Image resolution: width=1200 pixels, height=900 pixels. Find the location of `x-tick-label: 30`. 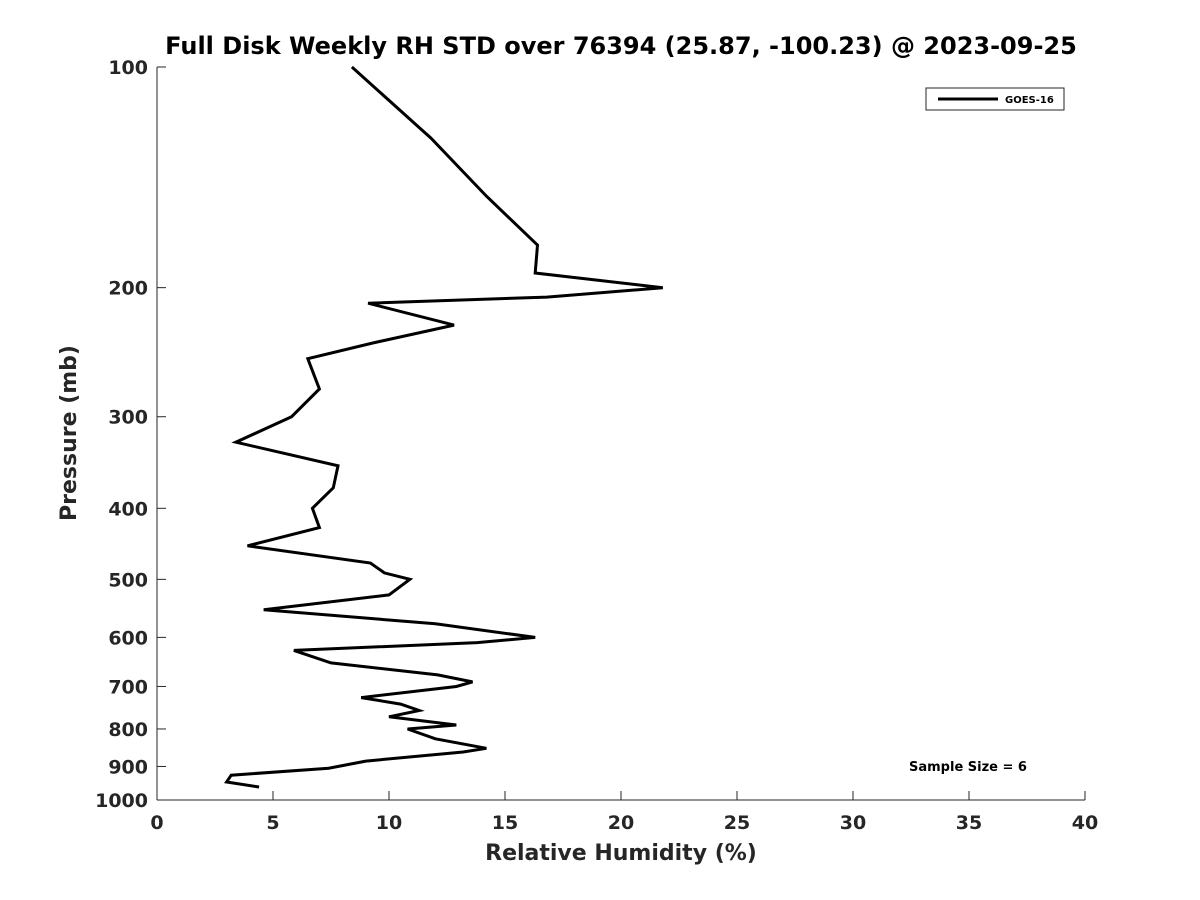

x-tick-label: 30 is located at coordinates (853, 823).